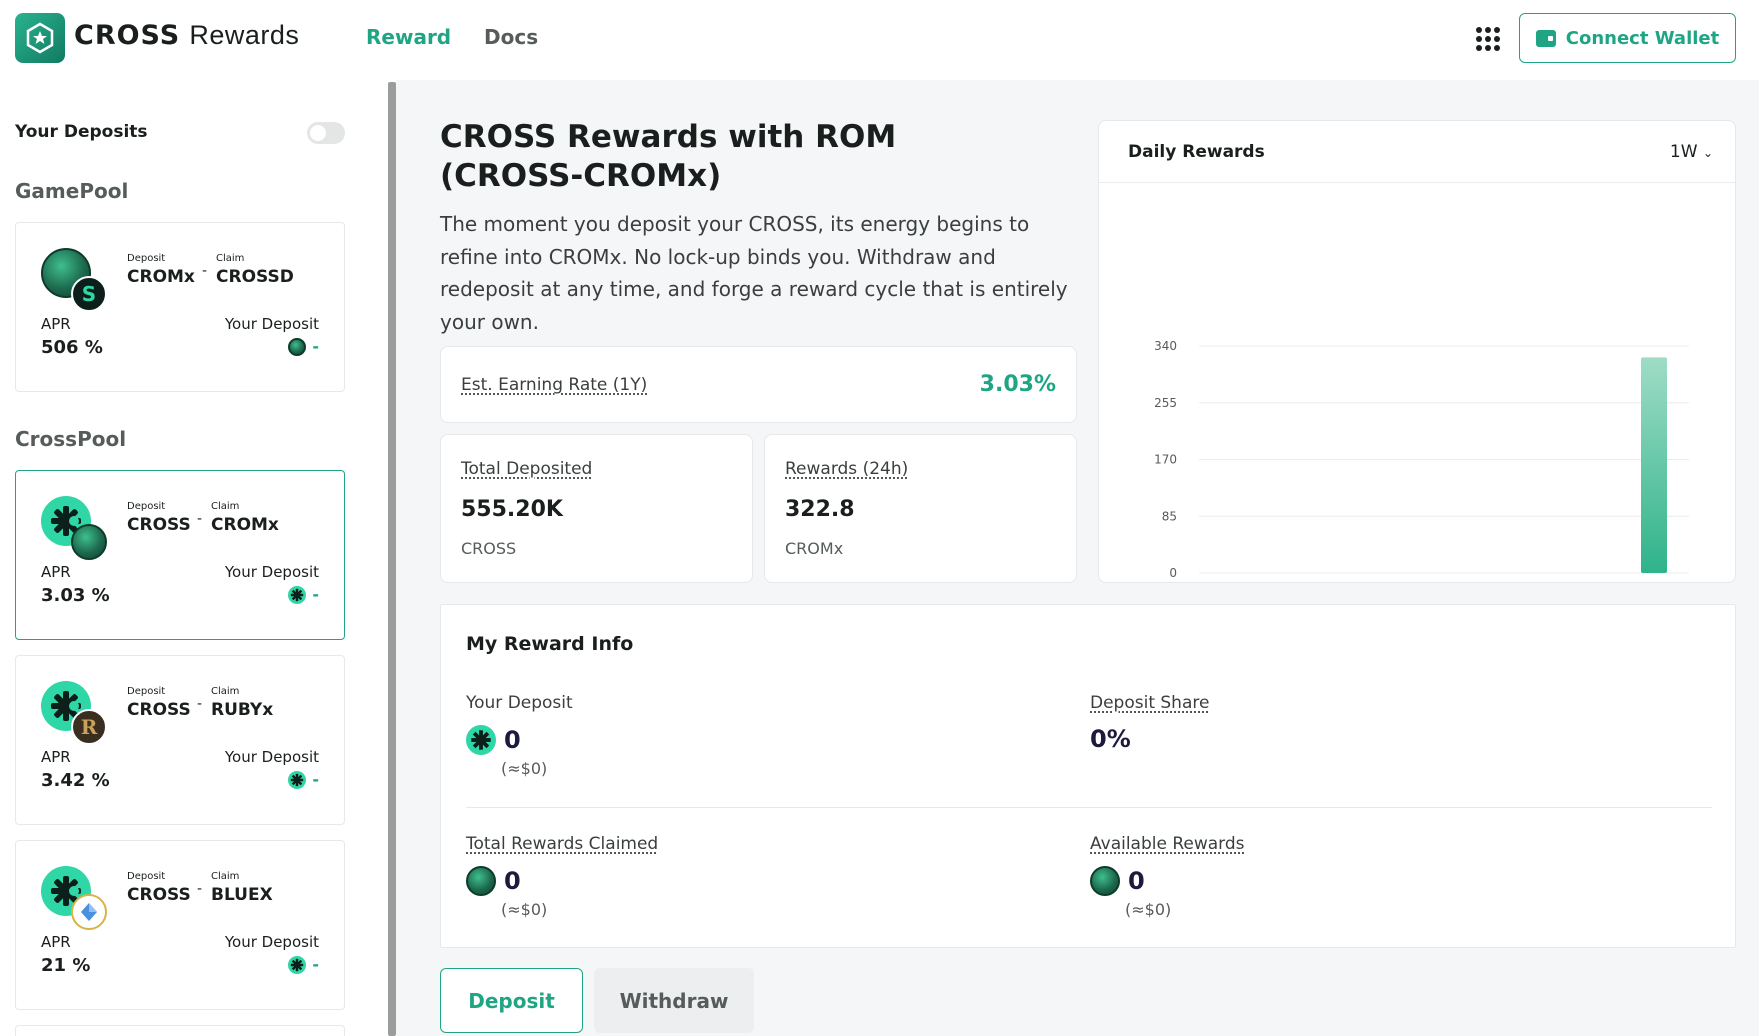 This screenshot has height=1036, width=1759. What do you see at coordinates (392, 559) in the screenshot?
I see `sidebar-scrollbar` at bounding box center [392, 559].